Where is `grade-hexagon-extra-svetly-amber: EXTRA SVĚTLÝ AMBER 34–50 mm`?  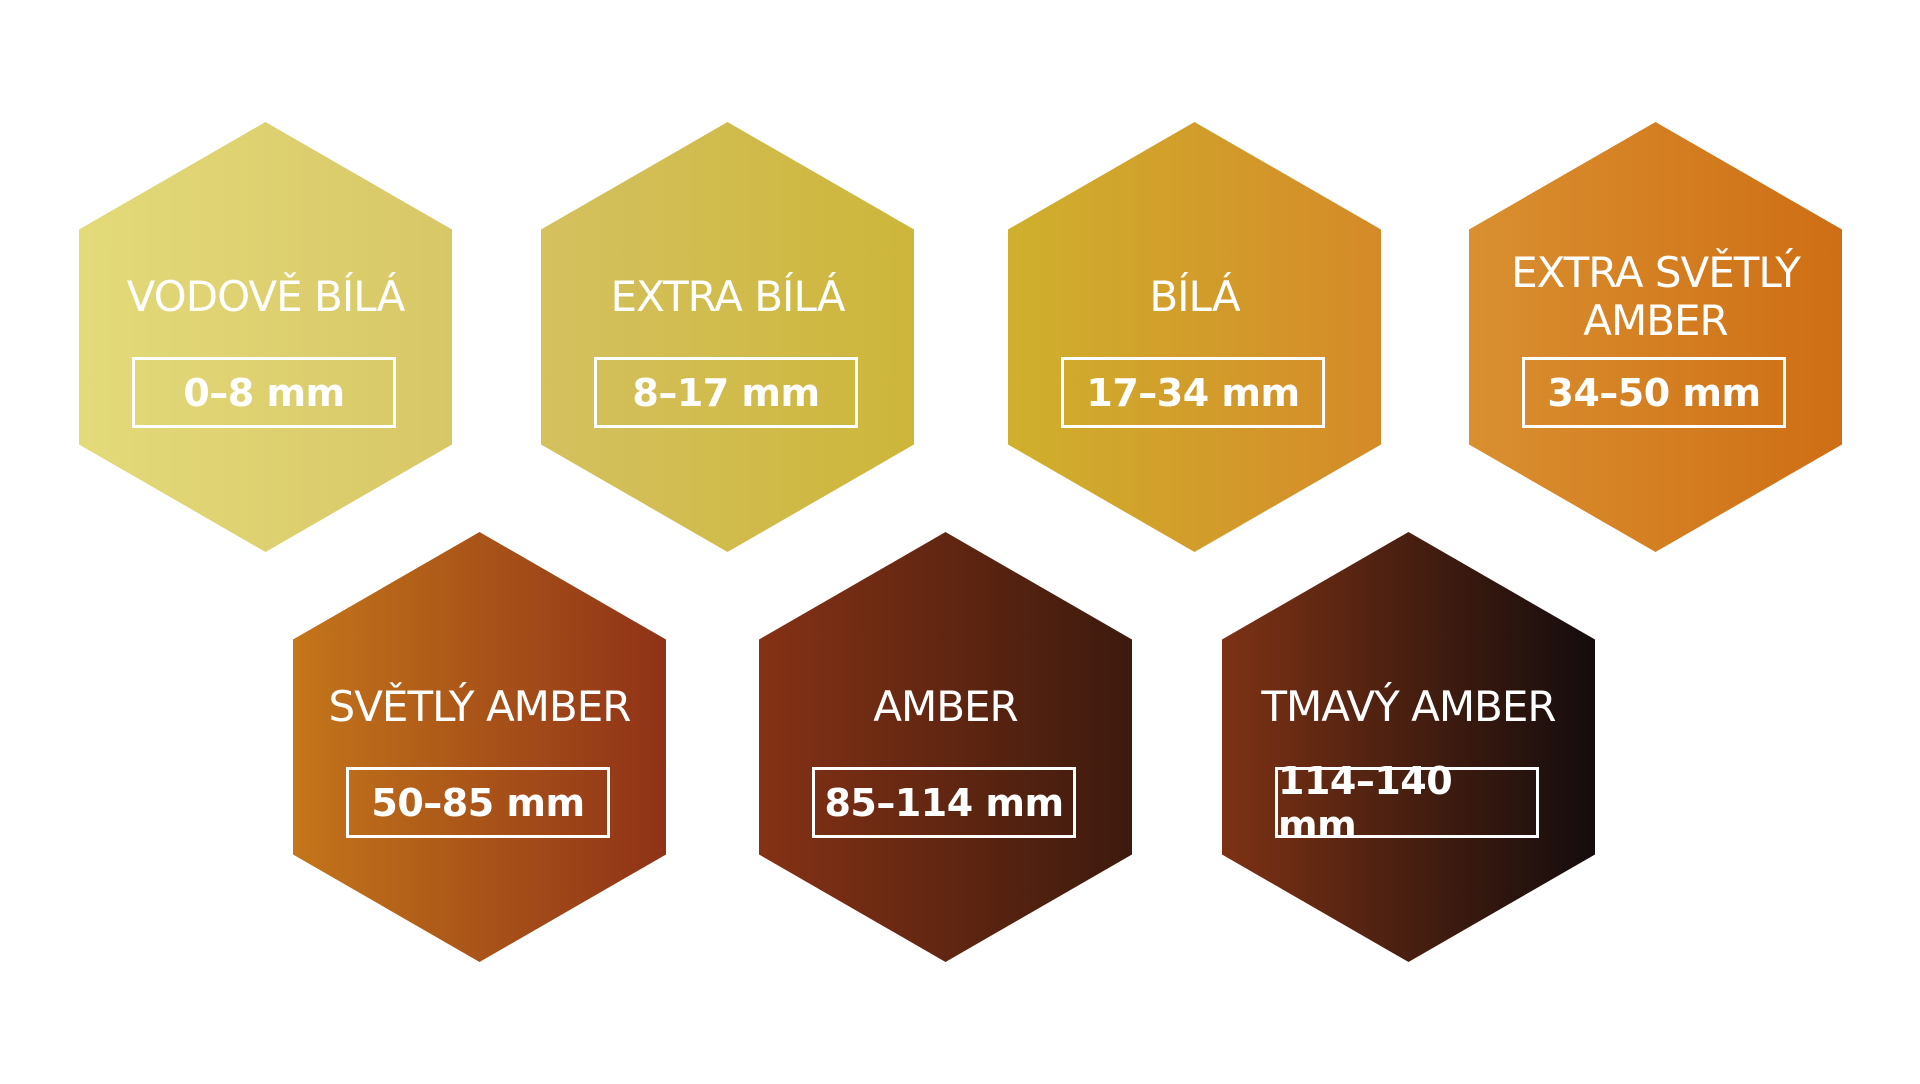 grade-hexagon-extra-svetly-amber: EXTRA SVĚTLÝ AMBER 34–50 mm is located at coordinates (1655, 337).